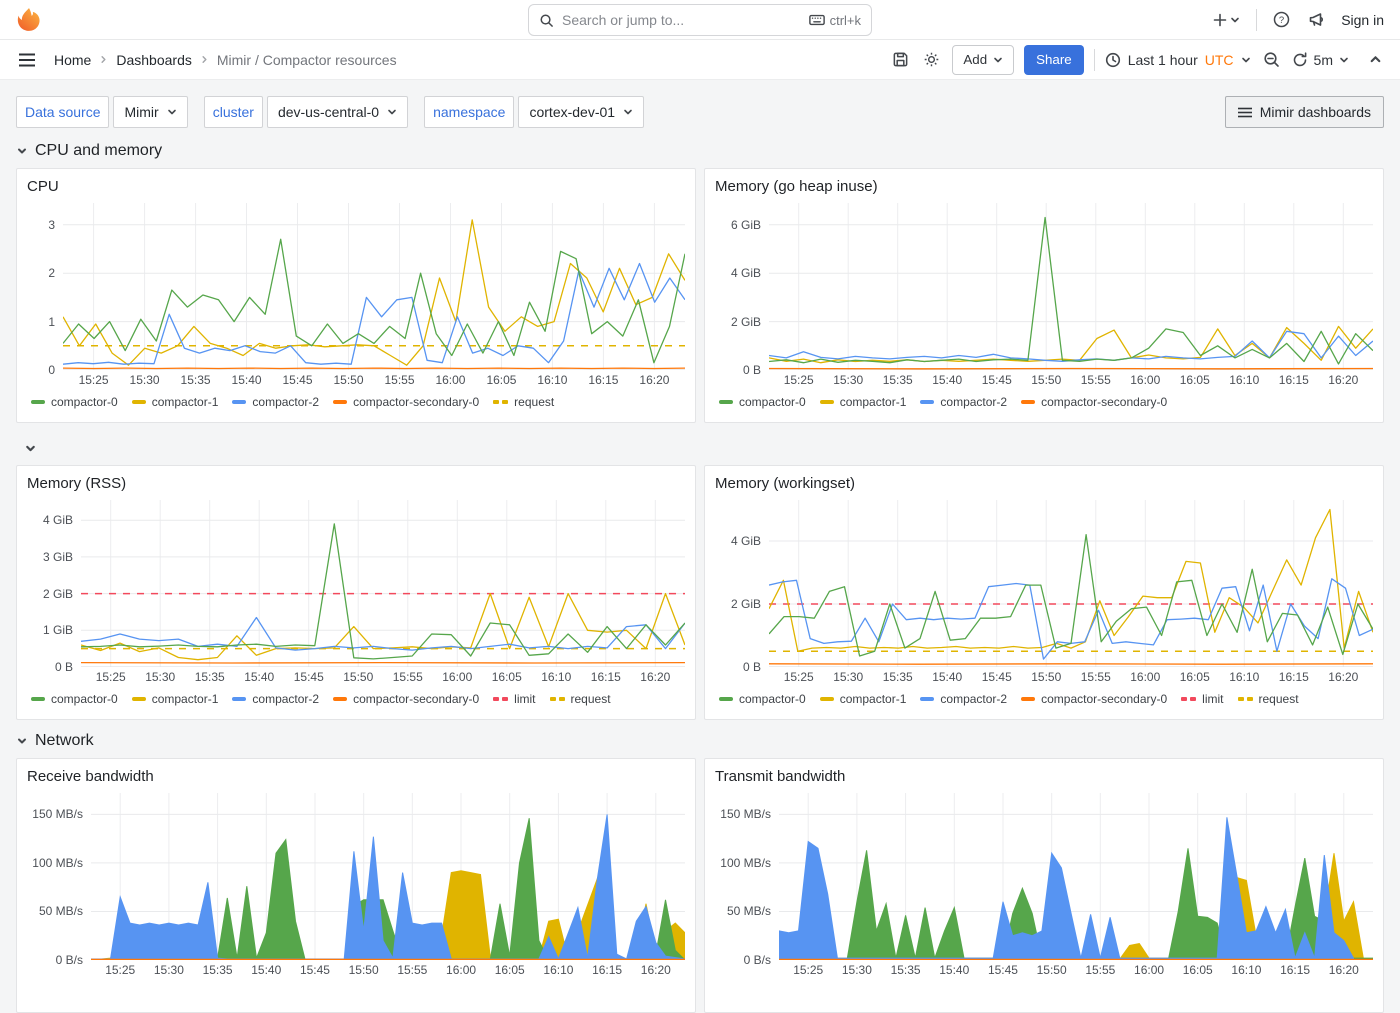 This screenshot has height=1013, width=1400. Describe the element at coordinates (700, 151) in the screenshot. I see `row-header-cpu-and-memory: CPU and memory` at that location.